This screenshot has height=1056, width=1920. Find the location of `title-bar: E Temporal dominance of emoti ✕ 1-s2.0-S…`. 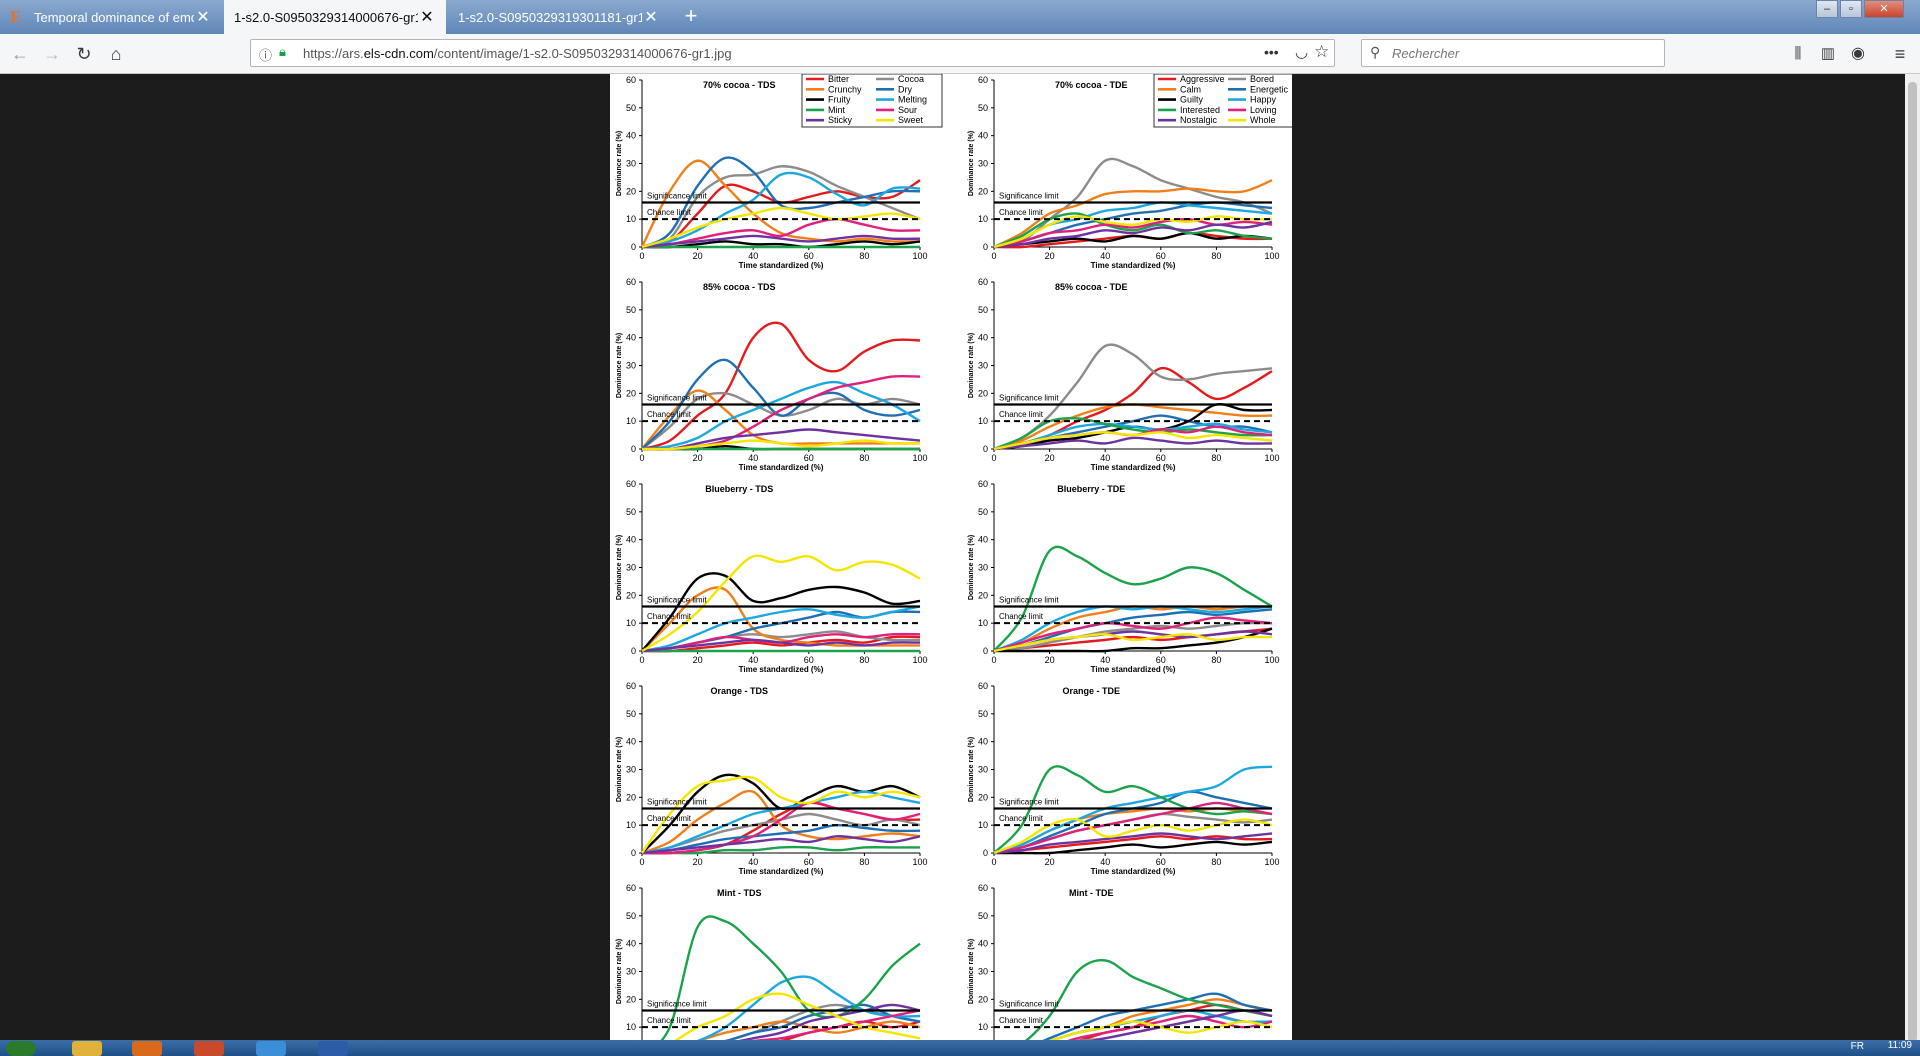

title-bar: E Temporal dominance of emoti ✕ 1-s2.0-S… is located at coordinates (960, 17).